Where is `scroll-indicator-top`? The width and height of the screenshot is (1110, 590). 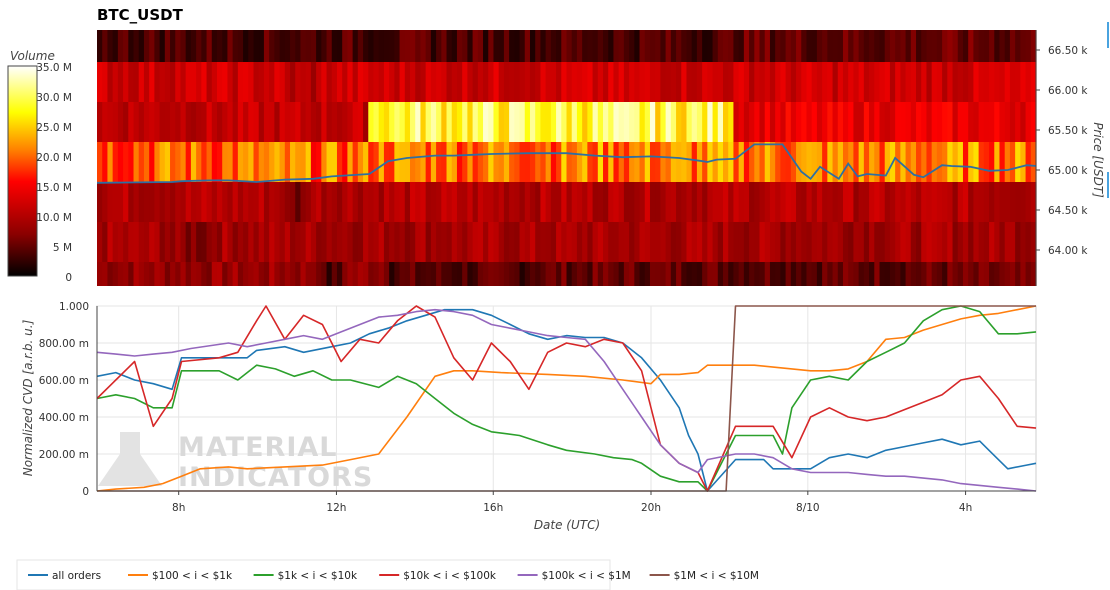 scroll-indicator-top is located at coordinates (1108, 35).